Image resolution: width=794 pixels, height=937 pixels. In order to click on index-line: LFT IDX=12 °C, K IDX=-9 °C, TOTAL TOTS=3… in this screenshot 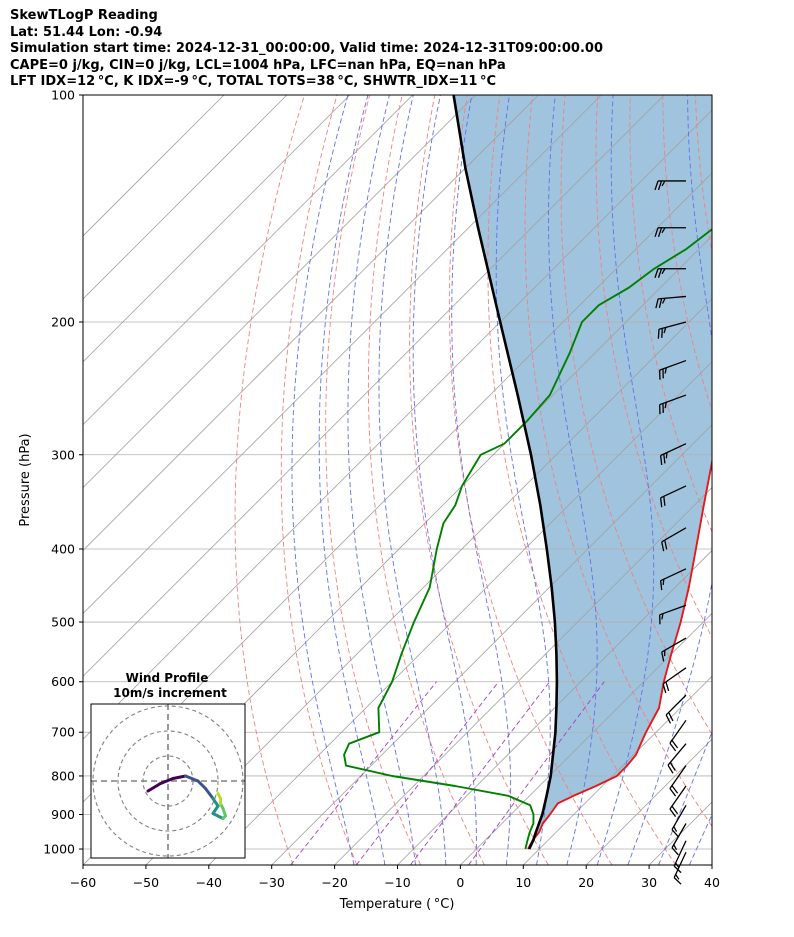, I will do `click(253, 81)`.